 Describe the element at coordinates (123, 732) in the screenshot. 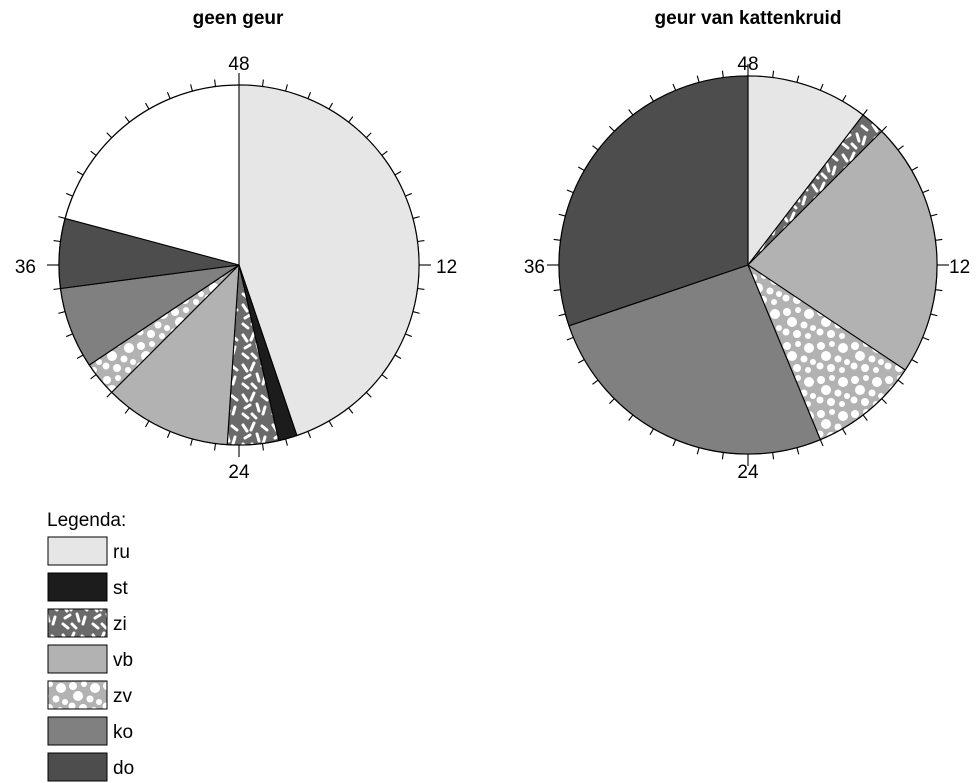

I see `legend-label-ko: ko` at that location.